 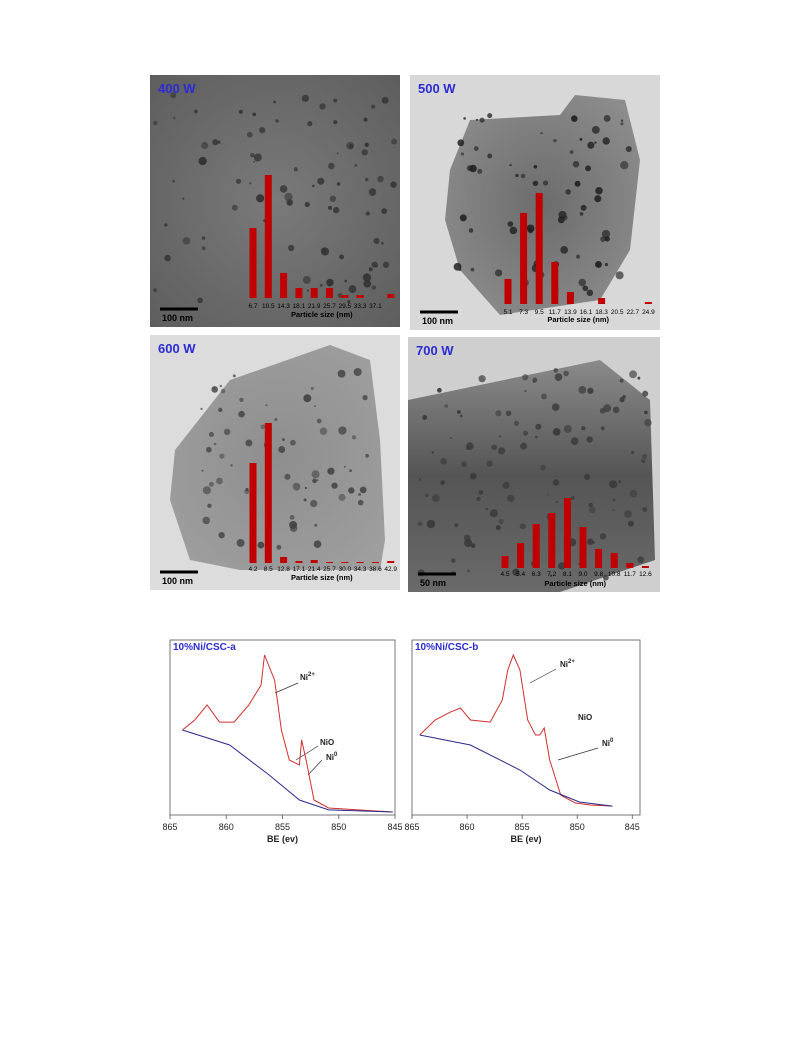 What do you see at coordinates (520, 574) in the screenshot?
I see `x-tick-label: 5.4` at bounding box center [520, 574].